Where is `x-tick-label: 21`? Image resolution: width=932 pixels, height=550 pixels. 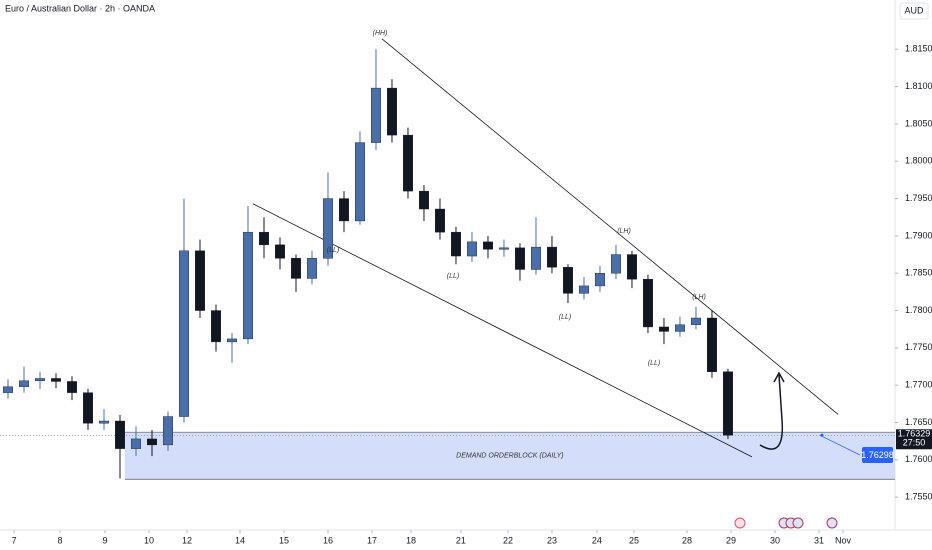 x-tick-label: 21 is located at coordinates (461, 540).